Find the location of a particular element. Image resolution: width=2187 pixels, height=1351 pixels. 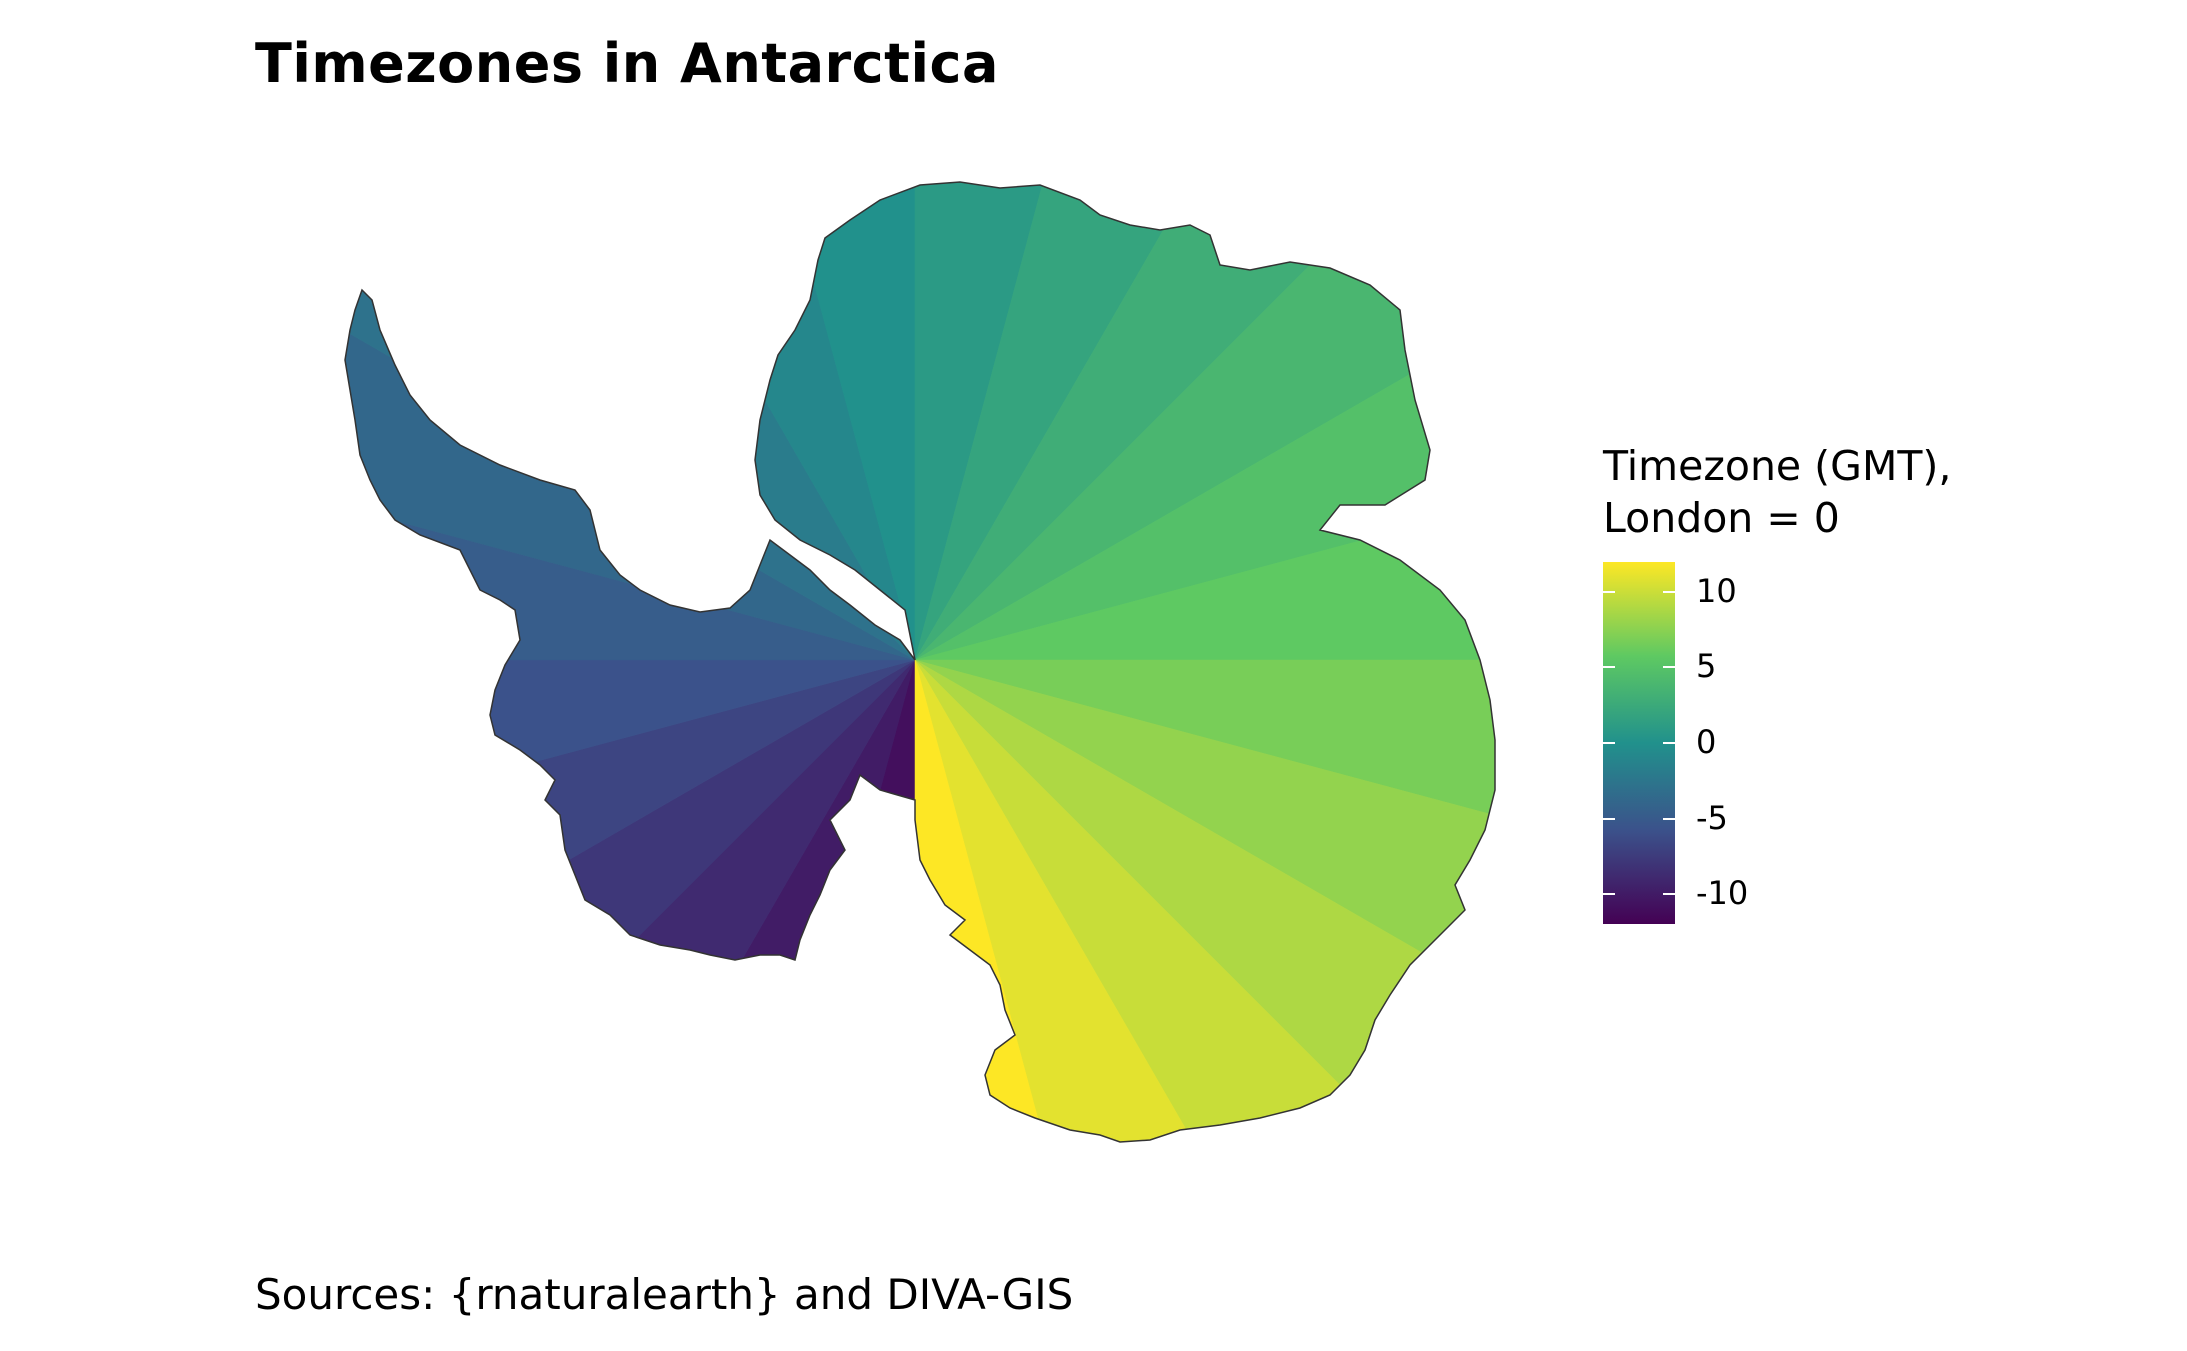

legend-colorbar is located at coordinates (1639, 743).